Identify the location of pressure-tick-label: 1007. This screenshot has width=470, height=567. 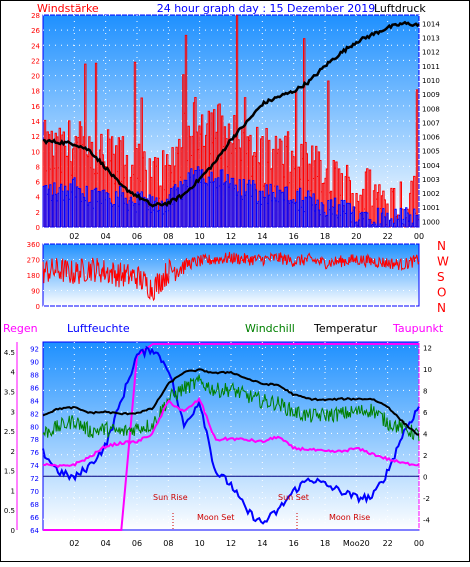
(431, 123).